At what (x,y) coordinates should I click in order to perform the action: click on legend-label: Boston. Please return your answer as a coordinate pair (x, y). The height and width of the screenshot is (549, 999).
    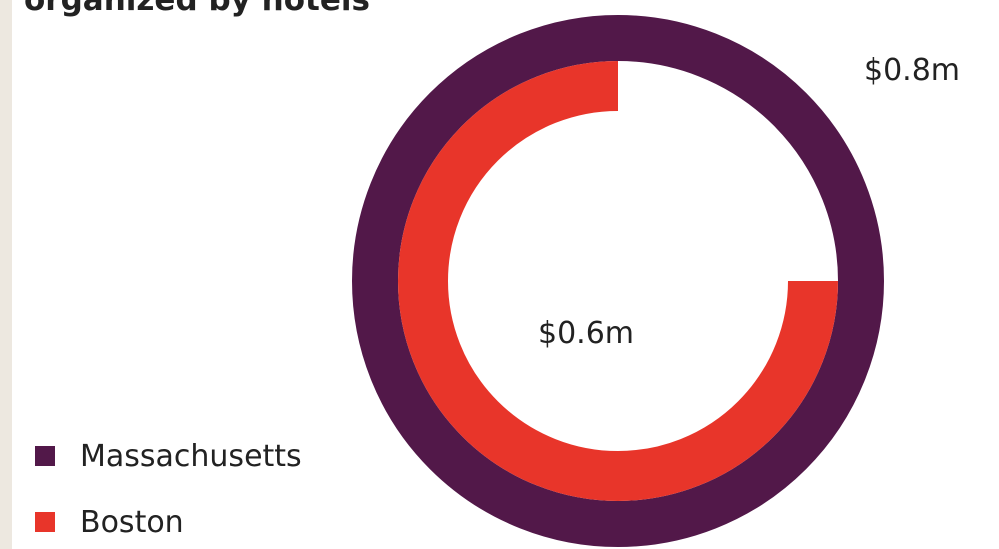
    Looking at the image, I should click on (132, 522).